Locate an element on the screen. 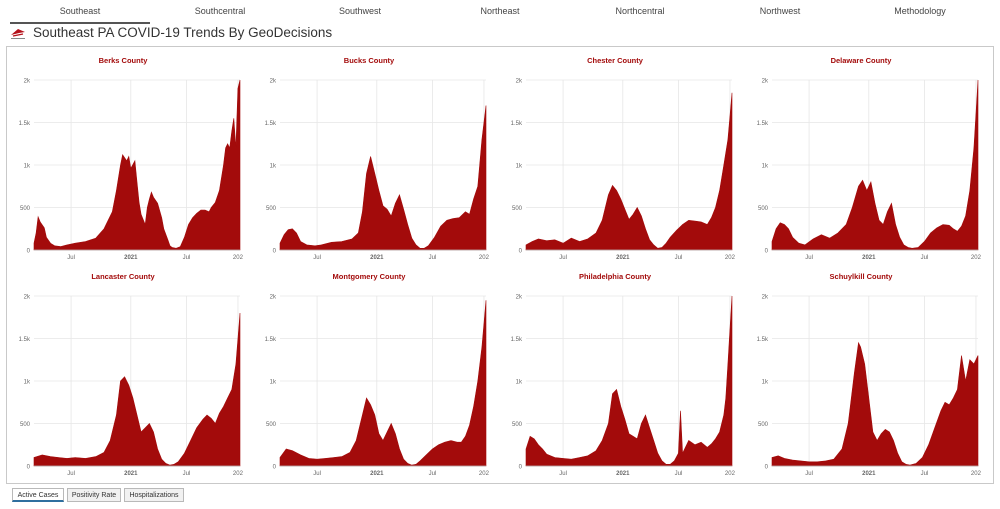 Image resolution: width=1000 pixels, height=509 pixels. tab-northeast: Northeast is located at coordinates (500, 11).